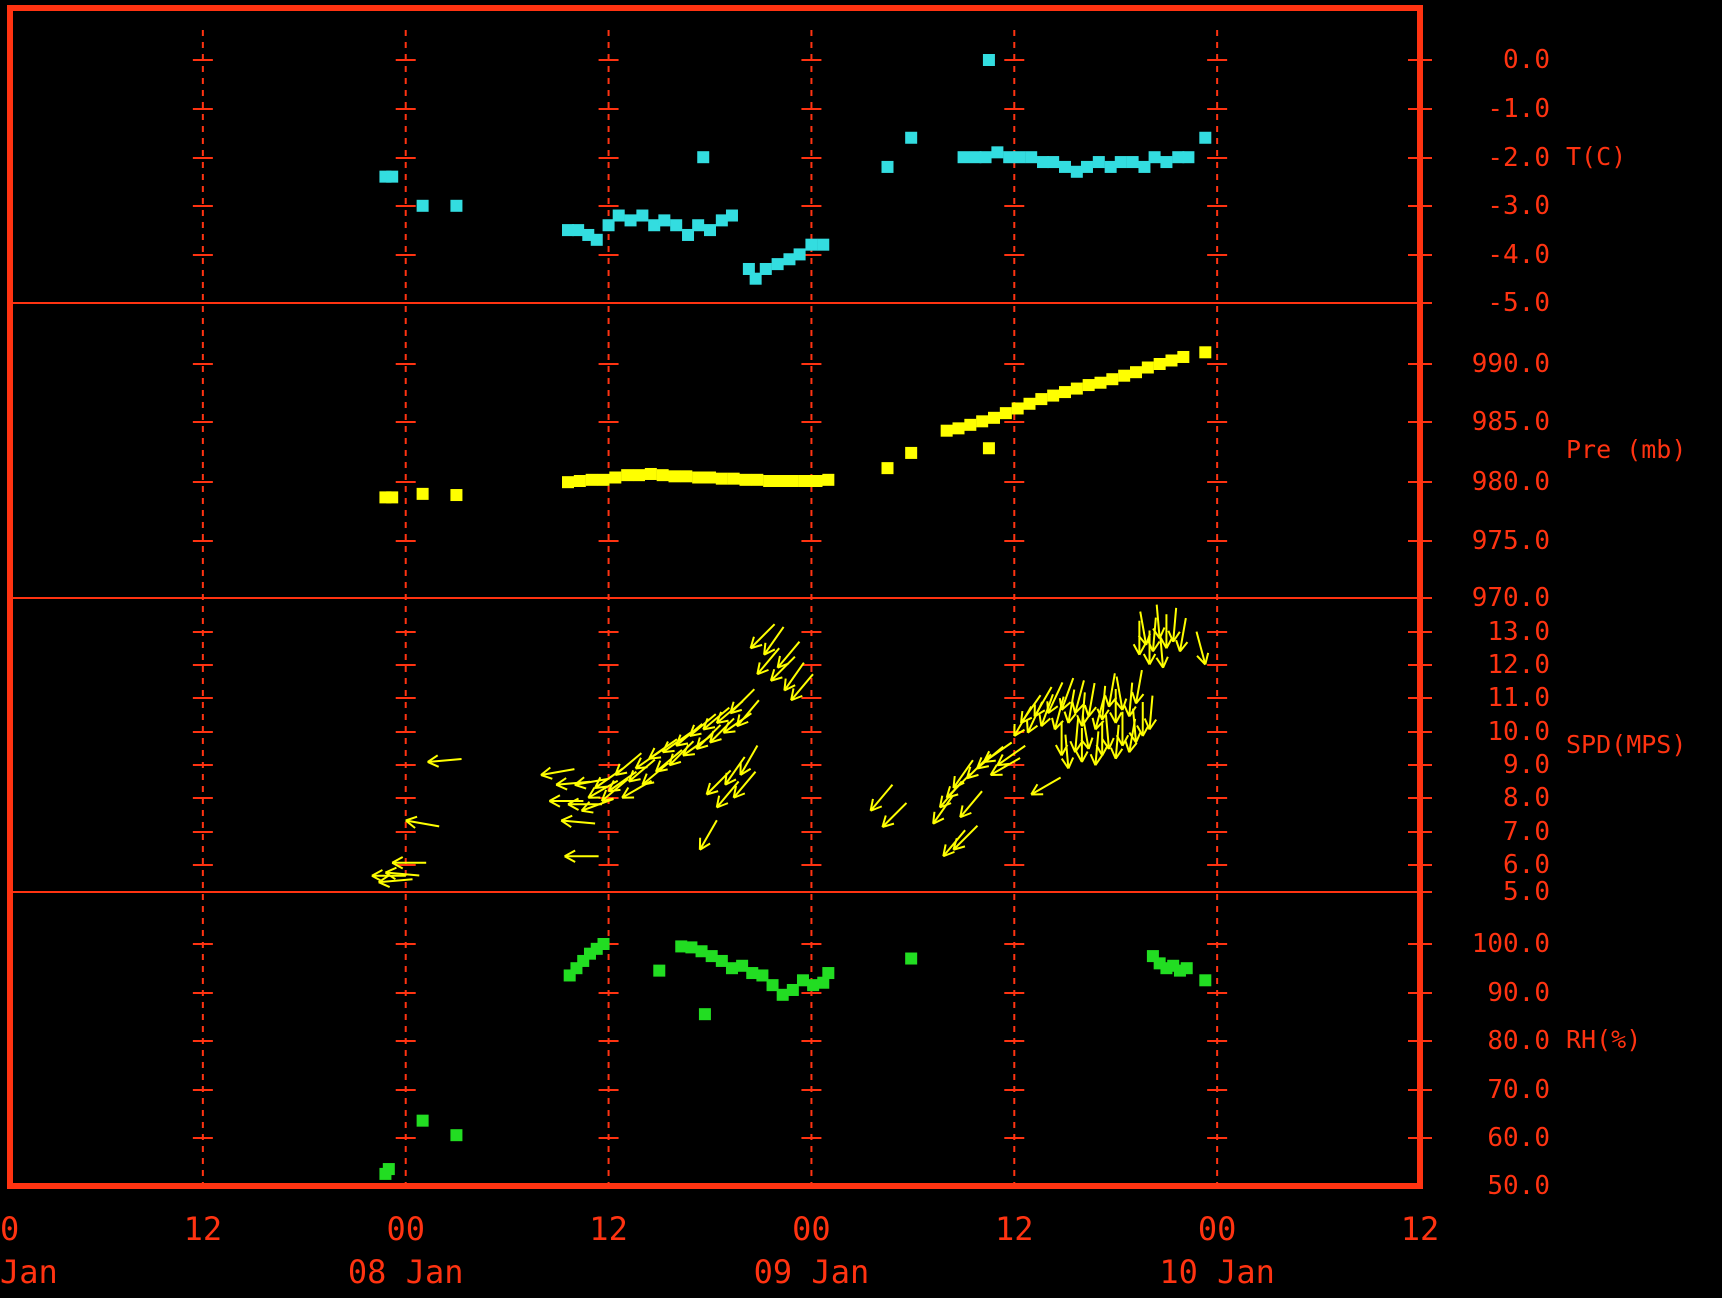 This screenshot has height=1298, width=1722. Describe the element at coordinates (1511, 482) in the screenshot. I see `y-tick-label: 980.0` at that location.